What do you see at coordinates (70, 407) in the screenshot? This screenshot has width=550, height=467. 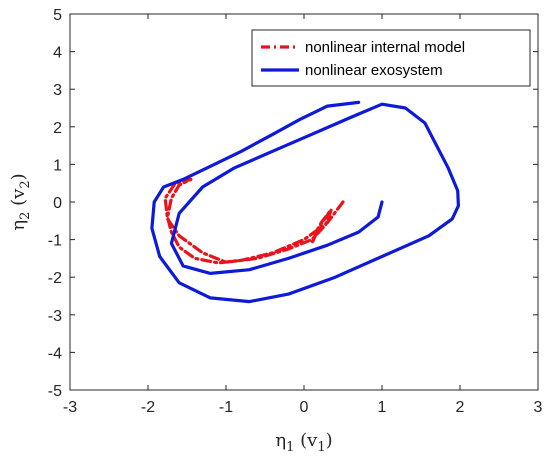 I see `x-tick-label: -3` at bounding box center [70, 407].